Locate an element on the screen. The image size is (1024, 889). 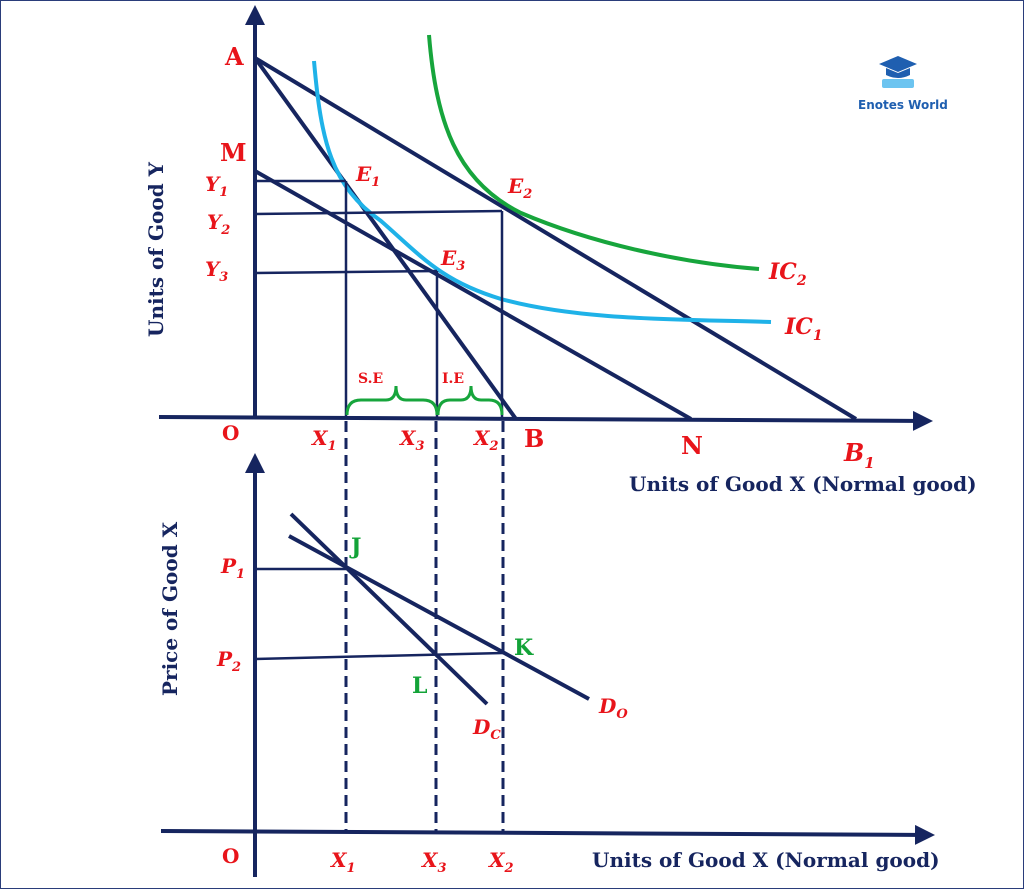
point-k-label: K is located at coordinates (524, 648).